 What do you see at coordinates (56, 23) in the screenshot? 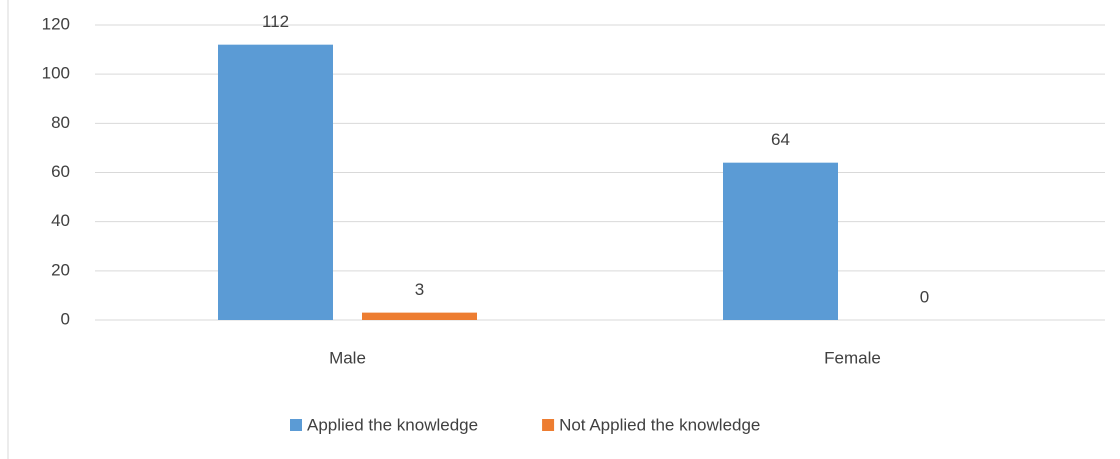
I see `y-tick-label: 120` at bounding box center [56, 23].